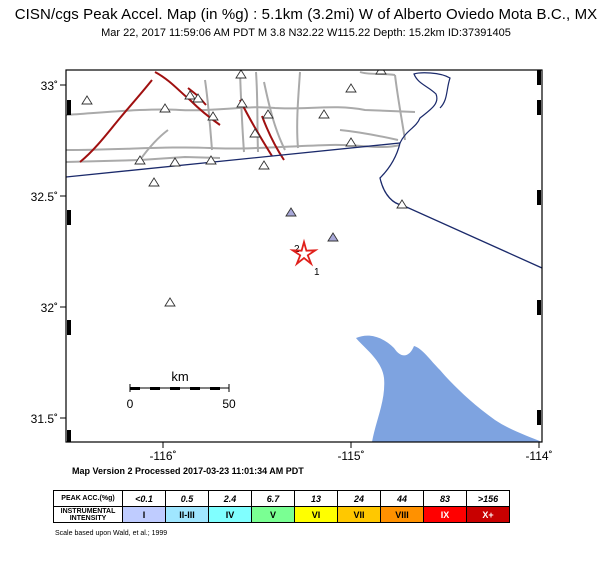 The height and width of the screenshot is (565, 612). I want to click on legend-acc-header: PEAK ACC.(%g), so click(88, 498).